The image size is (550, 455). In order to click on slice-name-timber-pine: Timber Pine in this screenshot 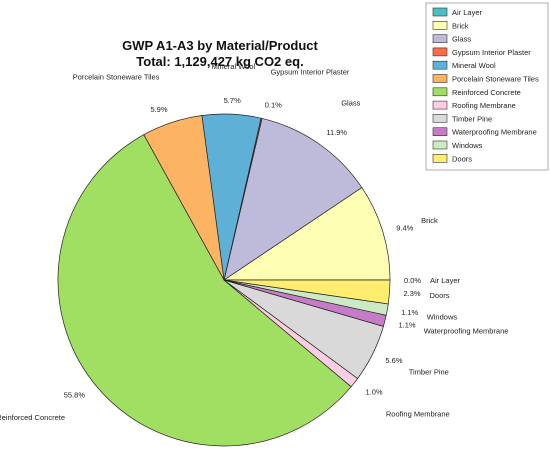, I will do `click(429, 371)`.